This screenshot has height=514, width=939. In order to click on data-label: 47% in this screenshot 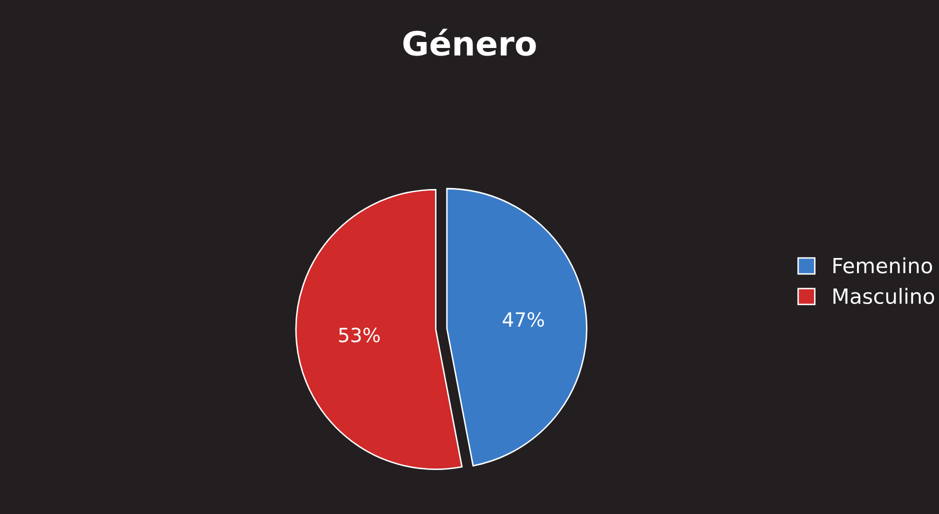, I will do `click(523, 319)`.